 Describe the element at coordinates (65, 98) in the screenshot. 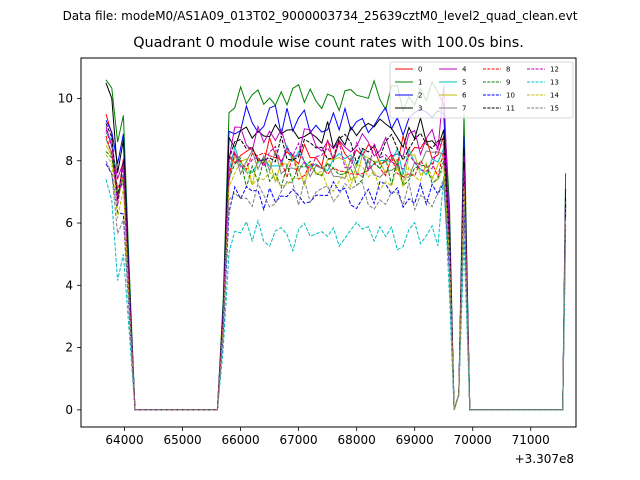

I see `y-tick-label: 10` at that location.